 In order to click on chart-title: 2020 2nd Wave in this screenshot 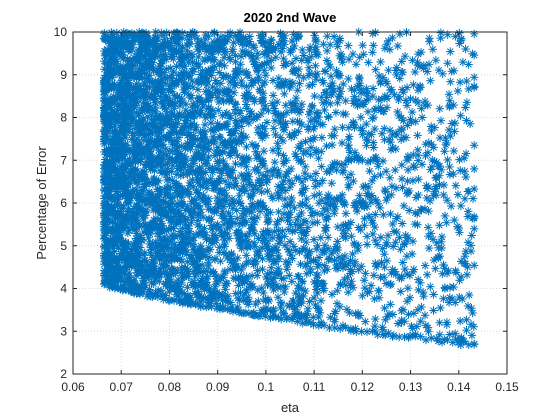, I will do `click(290, 17)`.